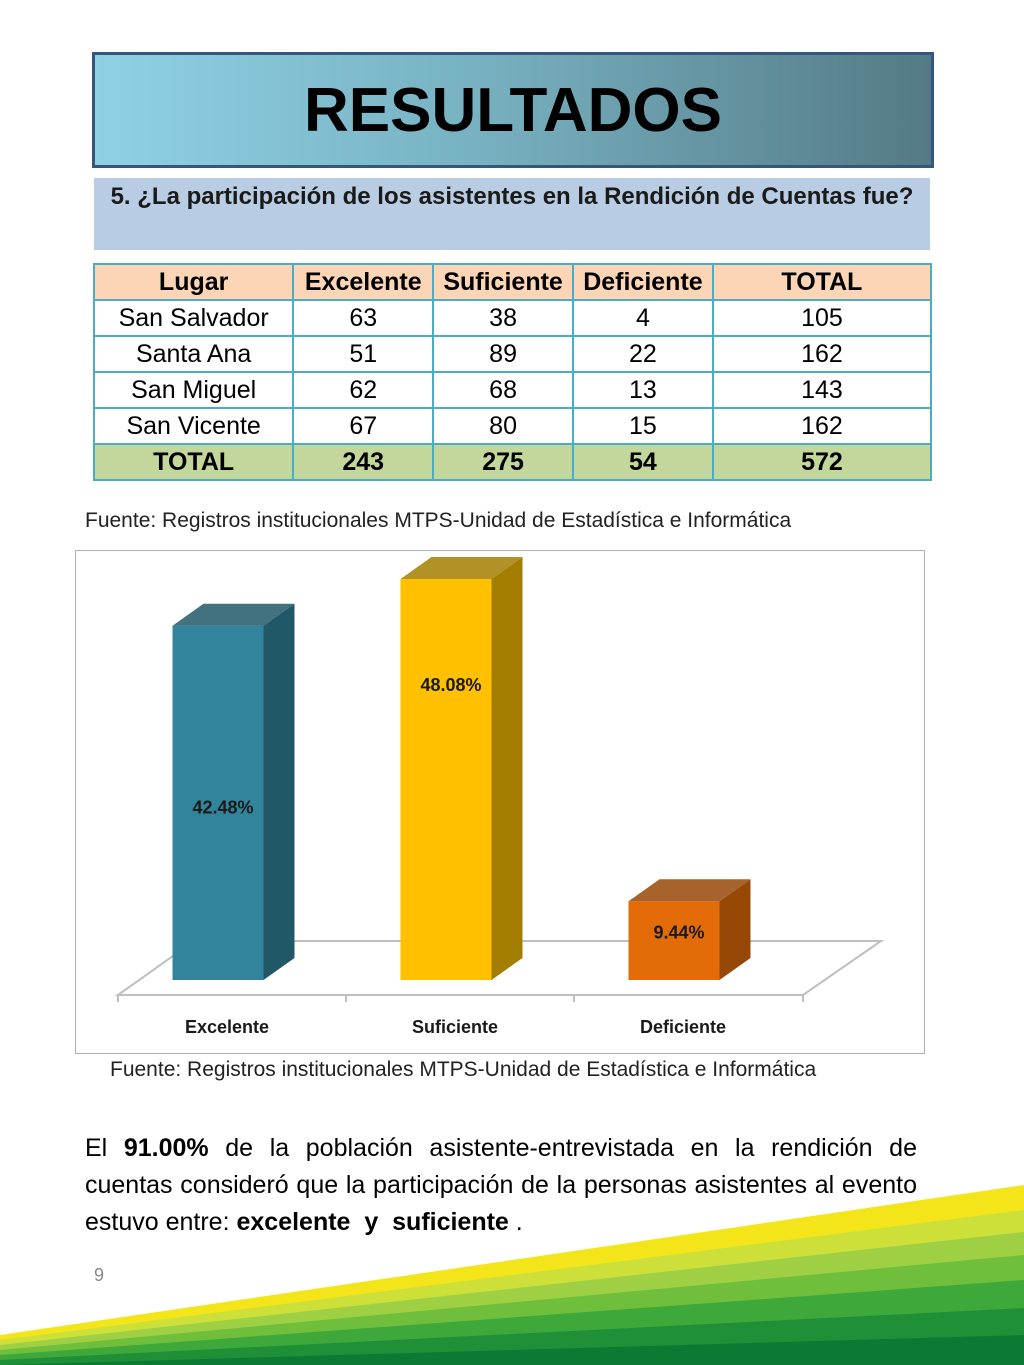 Image resolution: width=1024 pixels, height=1365 pixels. Describe the element at coordinates (193, 462) in the screenshot. I see `table-cell: TOTAL` at that location.